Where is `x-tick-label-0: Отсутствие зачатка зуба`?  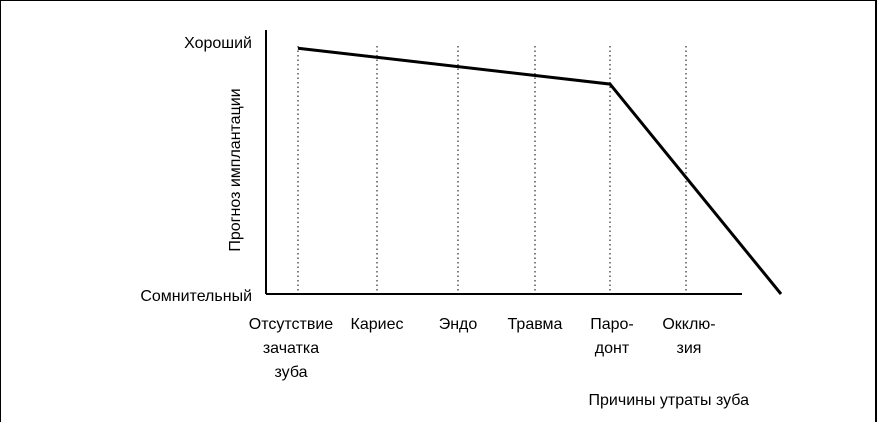 x-tick-label-0: Отсутствие зачатка зуба is located at coordinates (291, 348).